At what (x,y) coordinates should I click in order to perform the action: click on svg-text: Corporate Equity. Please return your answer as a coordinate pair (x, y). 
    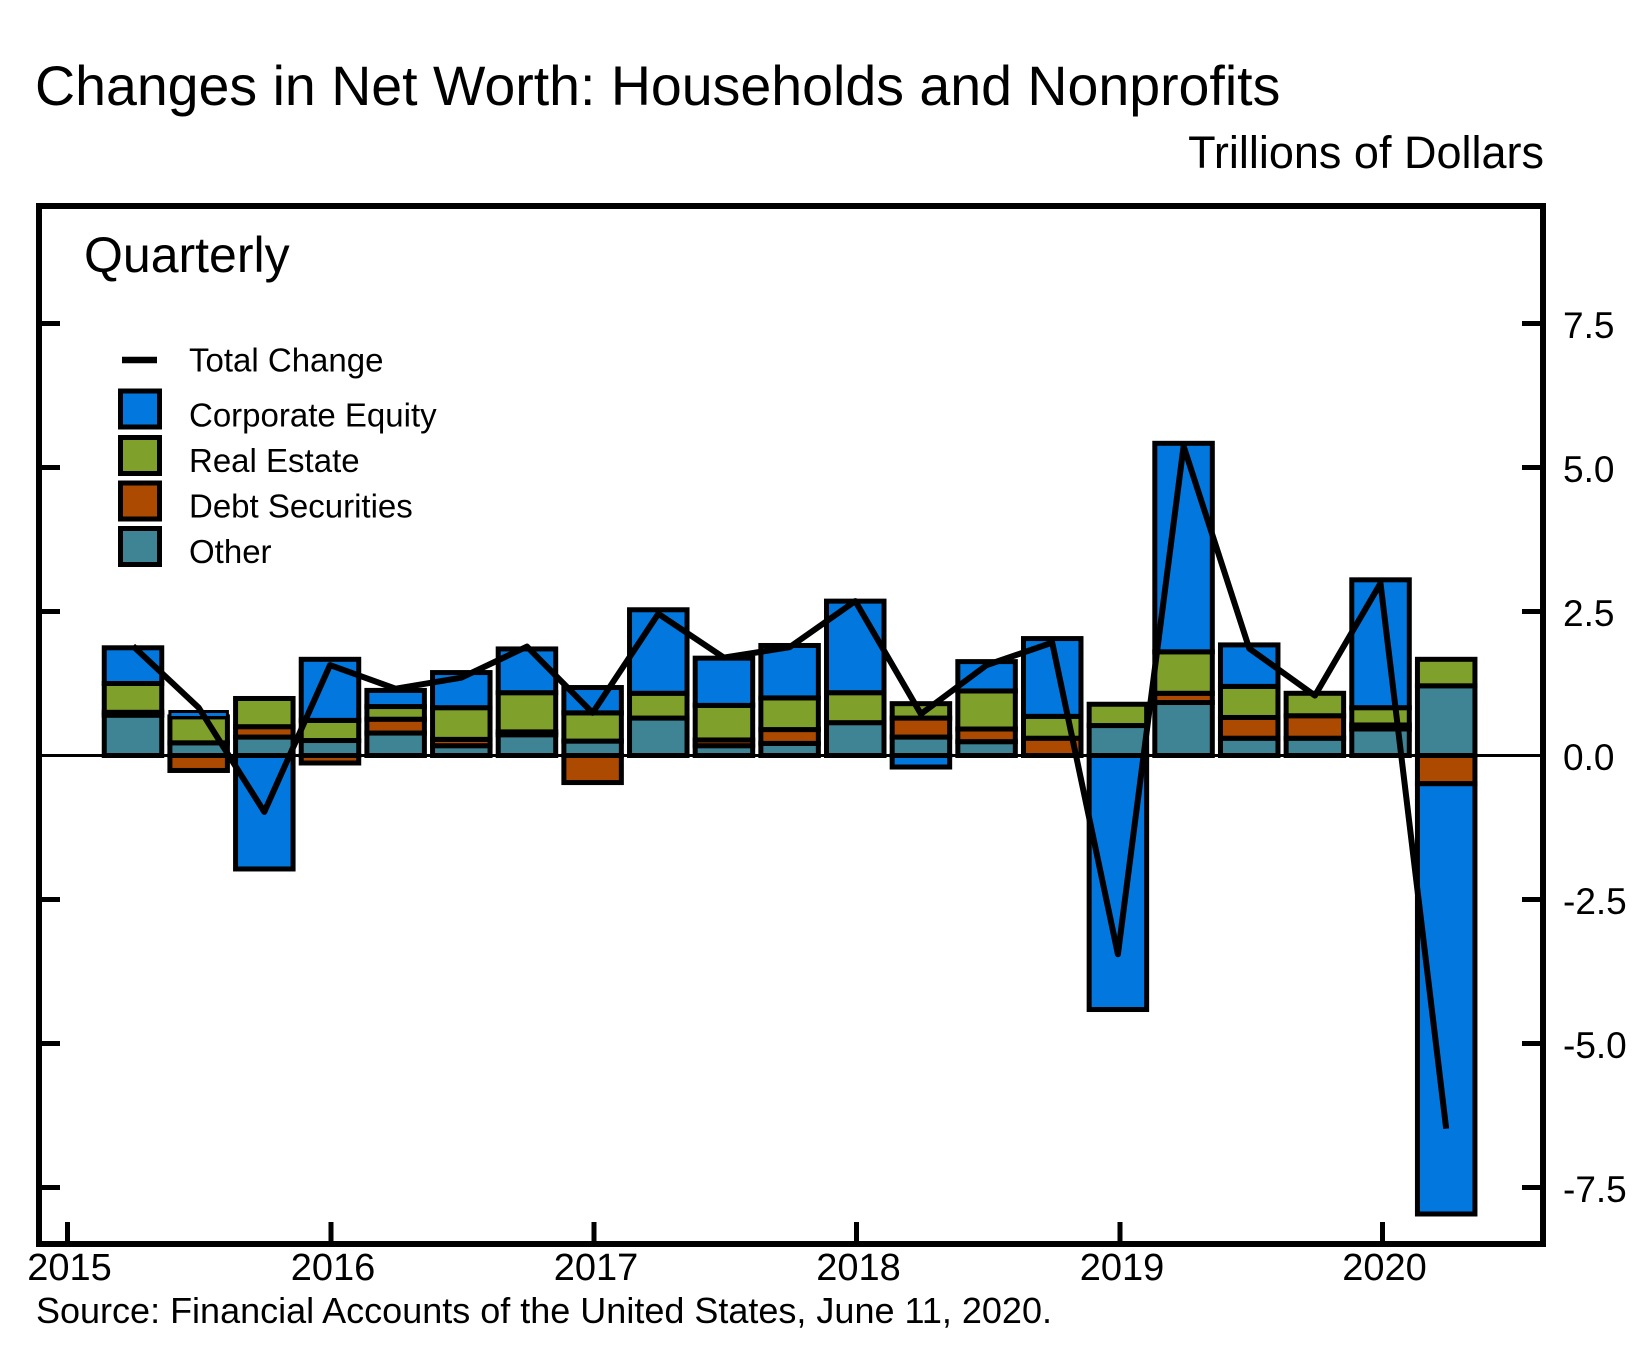
    Looking at the image, I should click on (313, 415).